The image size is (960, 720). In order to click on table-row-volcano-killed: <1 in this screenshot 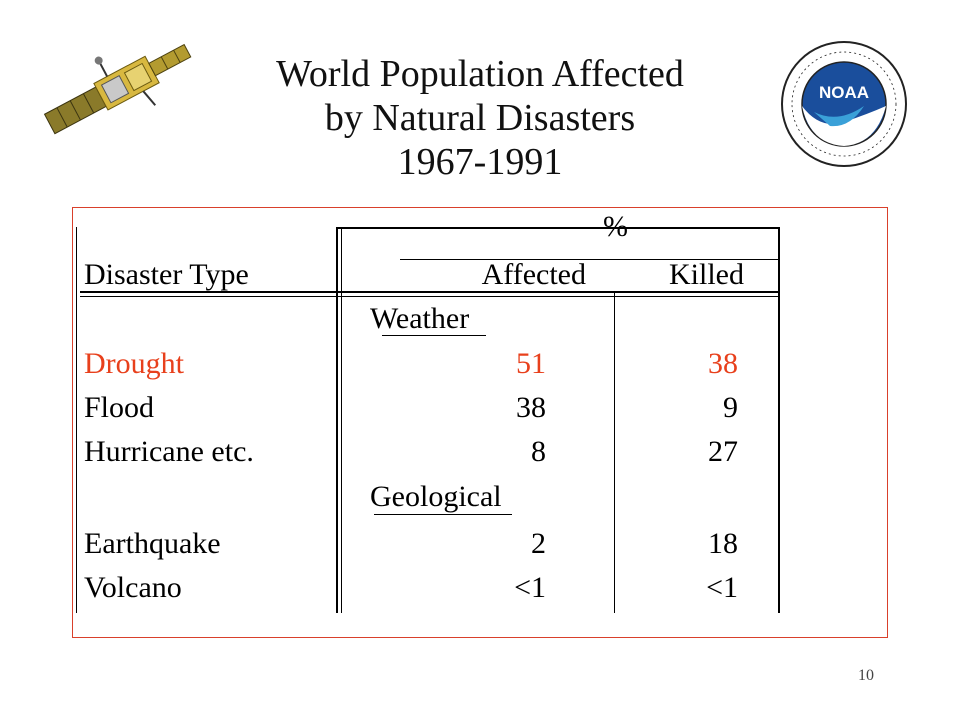, I will do `click(722, 587)`.